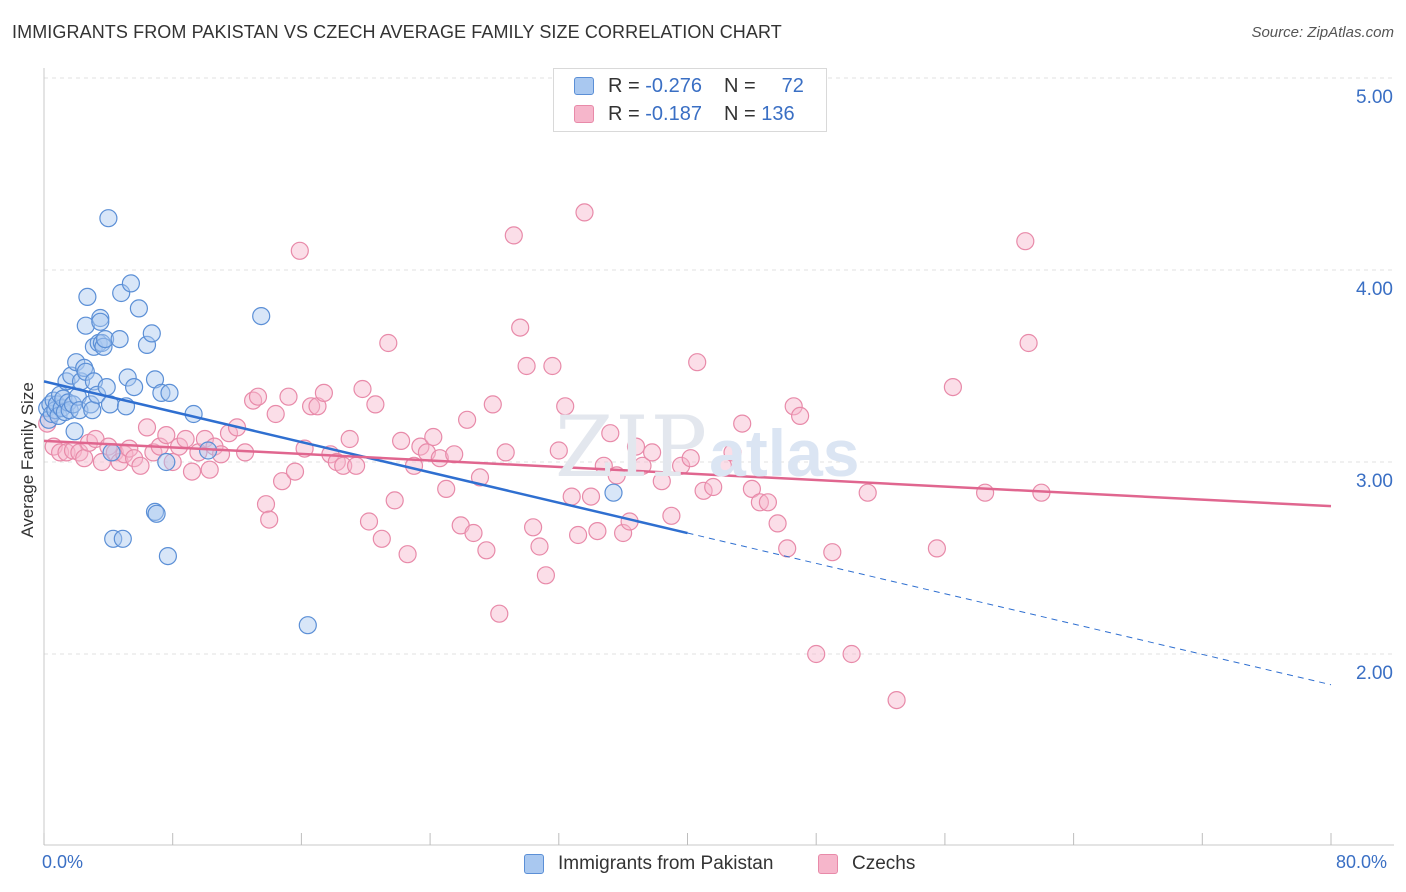 The width and height of the screenshot is (1406, 892). Describe the element at coordinates (690, 100) in the screenshot. I see `correlation-legend: R = -0.276 N = 72 R = -0.187 N = 136` at that location.